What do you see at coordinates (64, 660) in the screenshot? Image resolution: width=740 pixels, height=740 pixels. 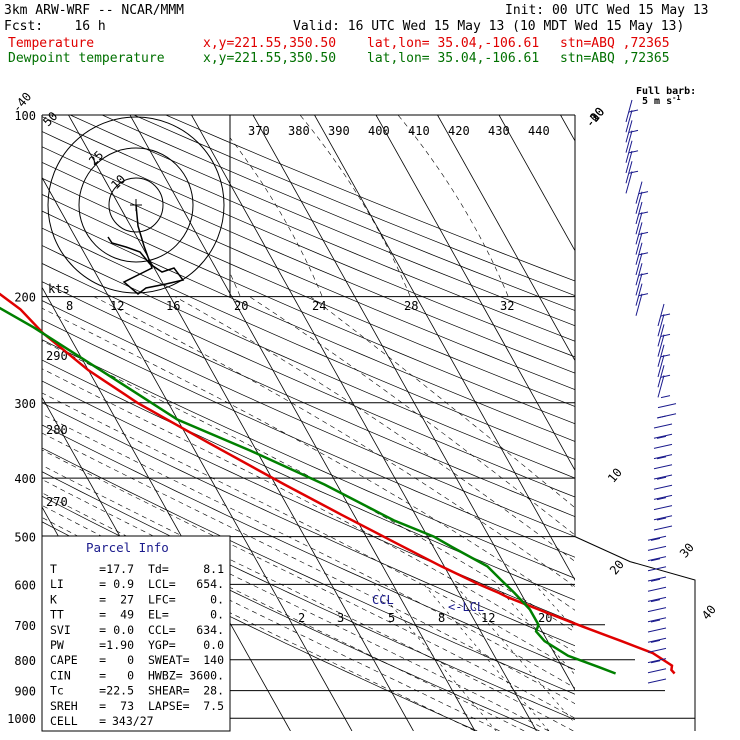 I see `parcel-key: CAPE` at bounding box center [64, 660].